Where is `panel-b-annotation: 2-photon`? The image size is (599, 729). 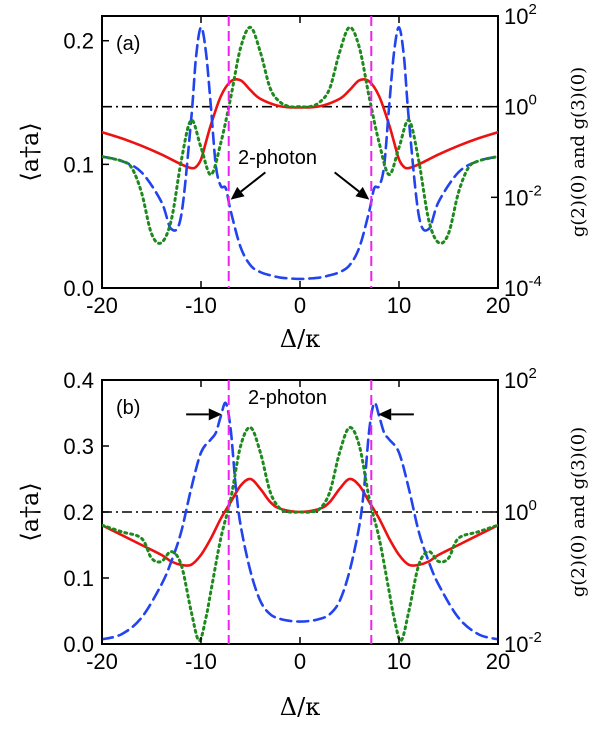 panel-b-annotation: 2-photon is located at coordinates (287, 398).